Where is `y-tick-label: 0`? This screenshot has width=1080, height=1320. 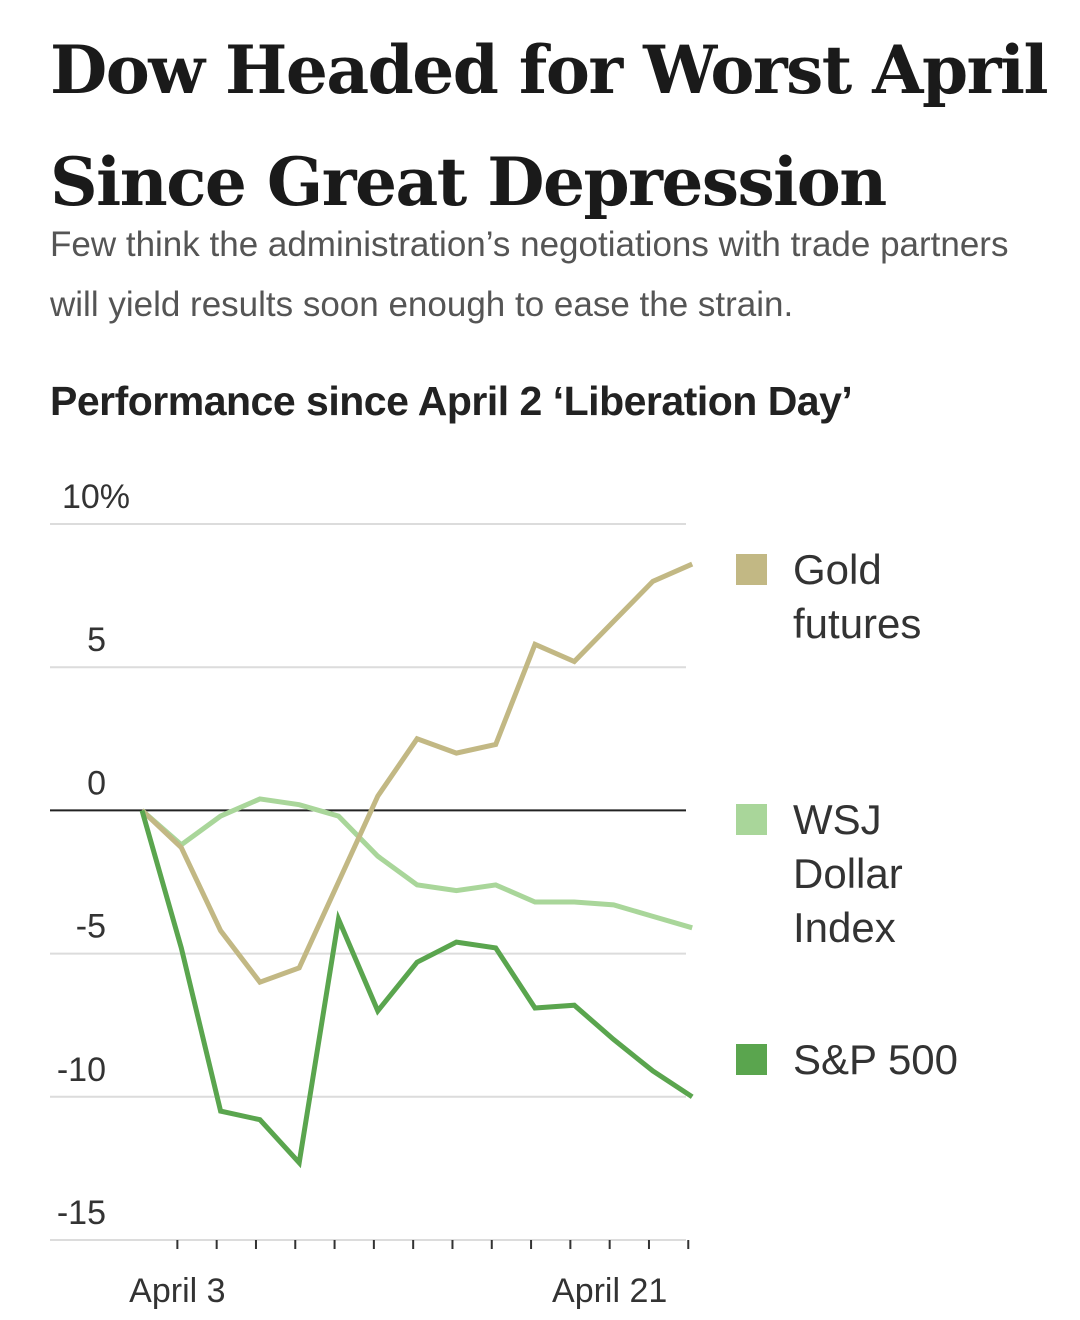
y-tick-label: 0 is located at coordinates (96, 783).